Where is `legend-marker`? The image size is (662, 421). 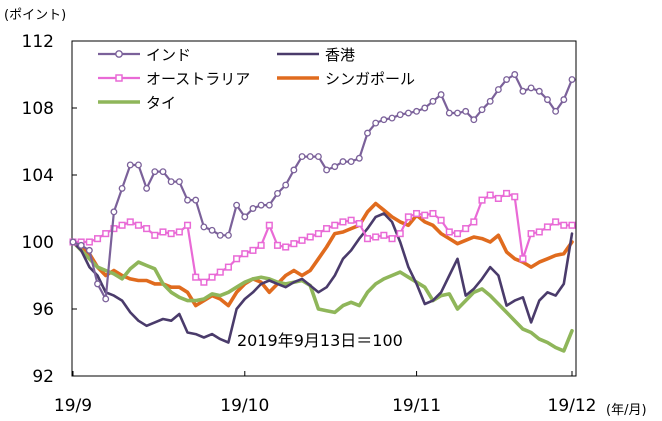 legend-marker is located at coordinates (119, 78).